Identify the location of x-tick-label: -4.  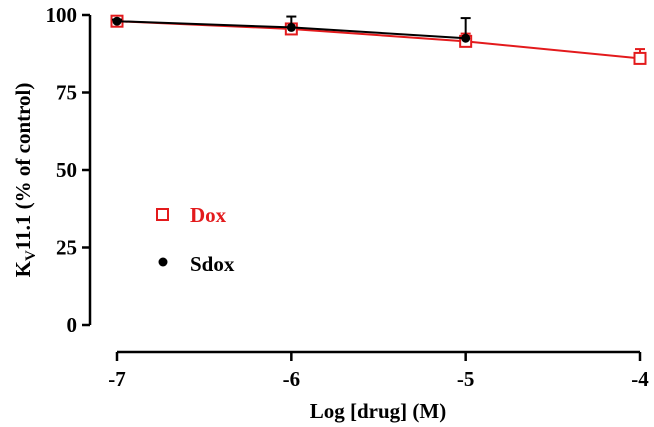
(640, 379).